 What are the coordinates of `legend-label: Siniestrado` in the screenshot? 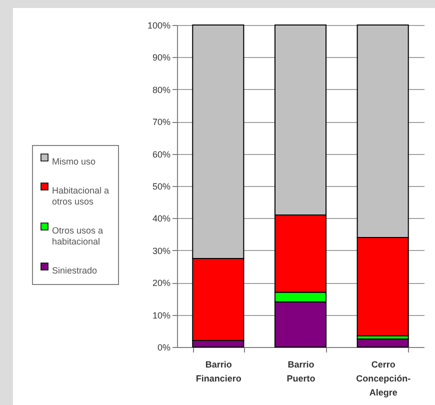 It's located at (75, 271).